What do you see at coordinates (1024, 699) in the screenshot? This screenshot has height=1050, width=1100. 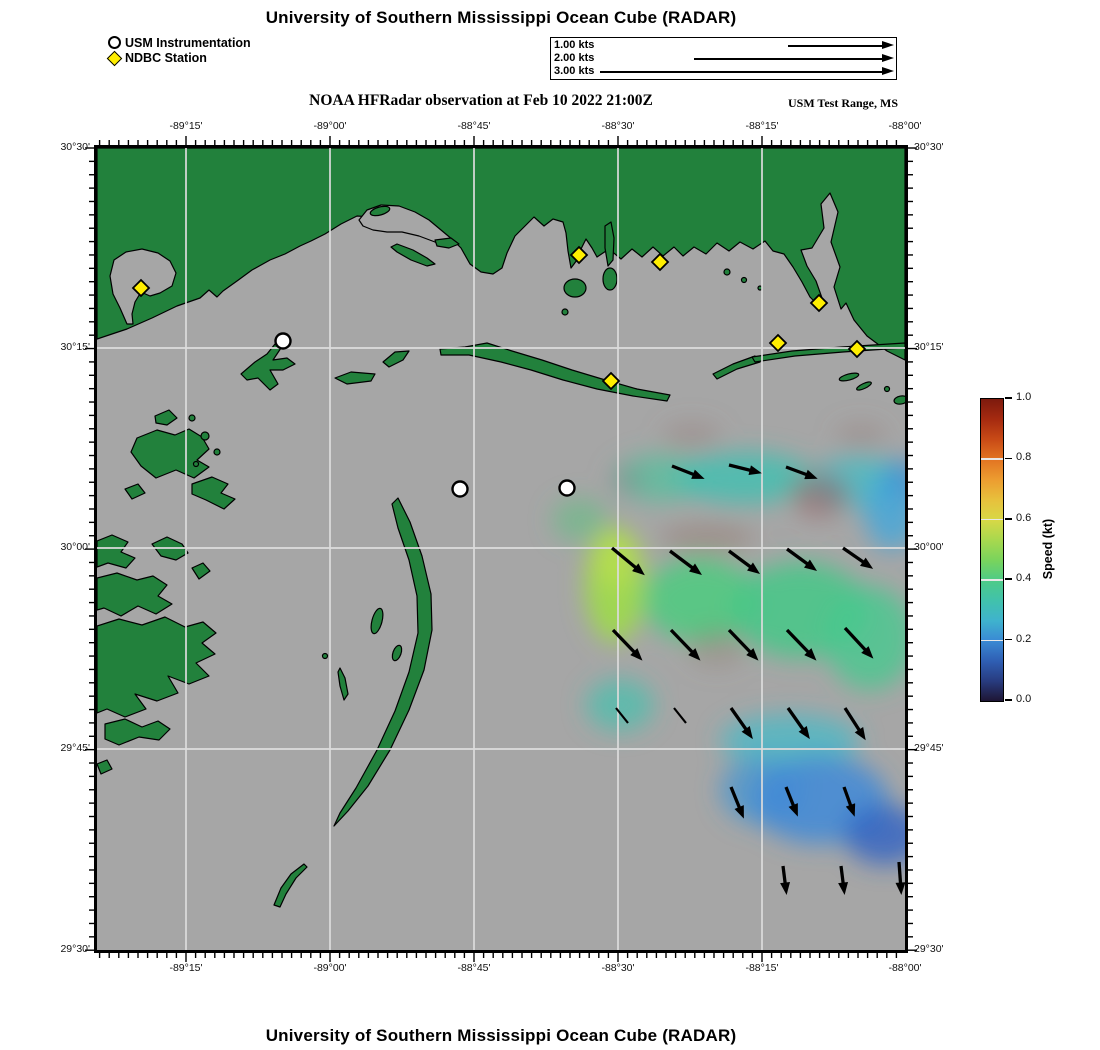 I see `colorbar-tick-label: 0.0` at bounding box center [1024, 699].